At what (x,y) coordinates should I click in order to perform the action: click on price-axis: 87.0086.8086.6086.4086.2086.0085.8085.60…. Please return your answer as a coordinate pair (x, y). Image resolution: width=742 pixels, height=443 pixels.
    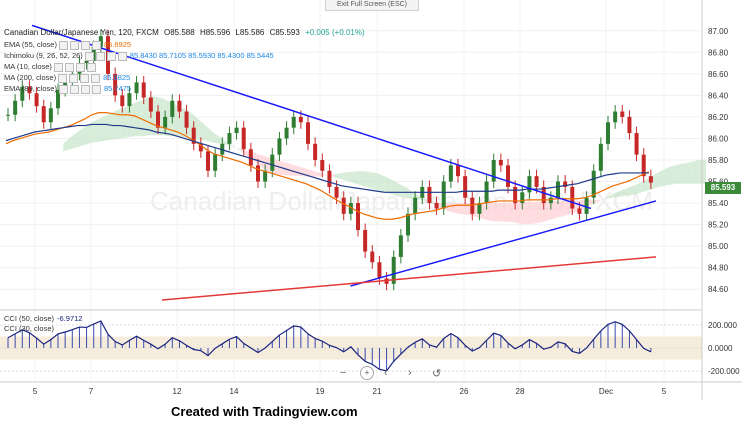
    Looking at the image, I should click on (718, 160).